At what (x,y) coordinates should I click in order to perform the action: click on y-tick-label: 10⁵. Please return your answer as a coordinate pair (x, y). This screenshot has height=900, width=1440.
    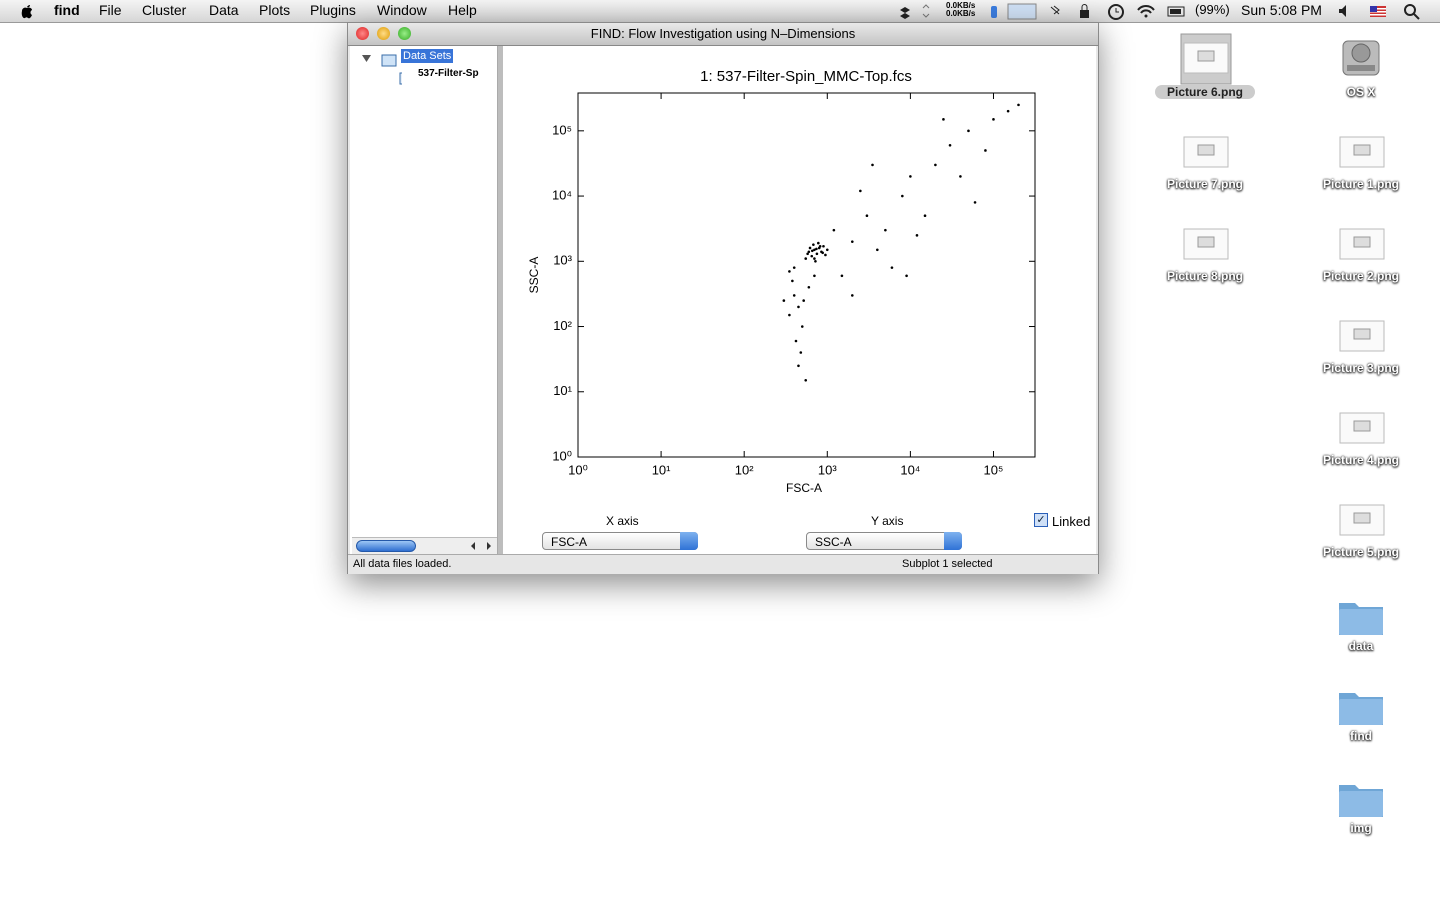
    Looking at the image, I should click on (562, 129).